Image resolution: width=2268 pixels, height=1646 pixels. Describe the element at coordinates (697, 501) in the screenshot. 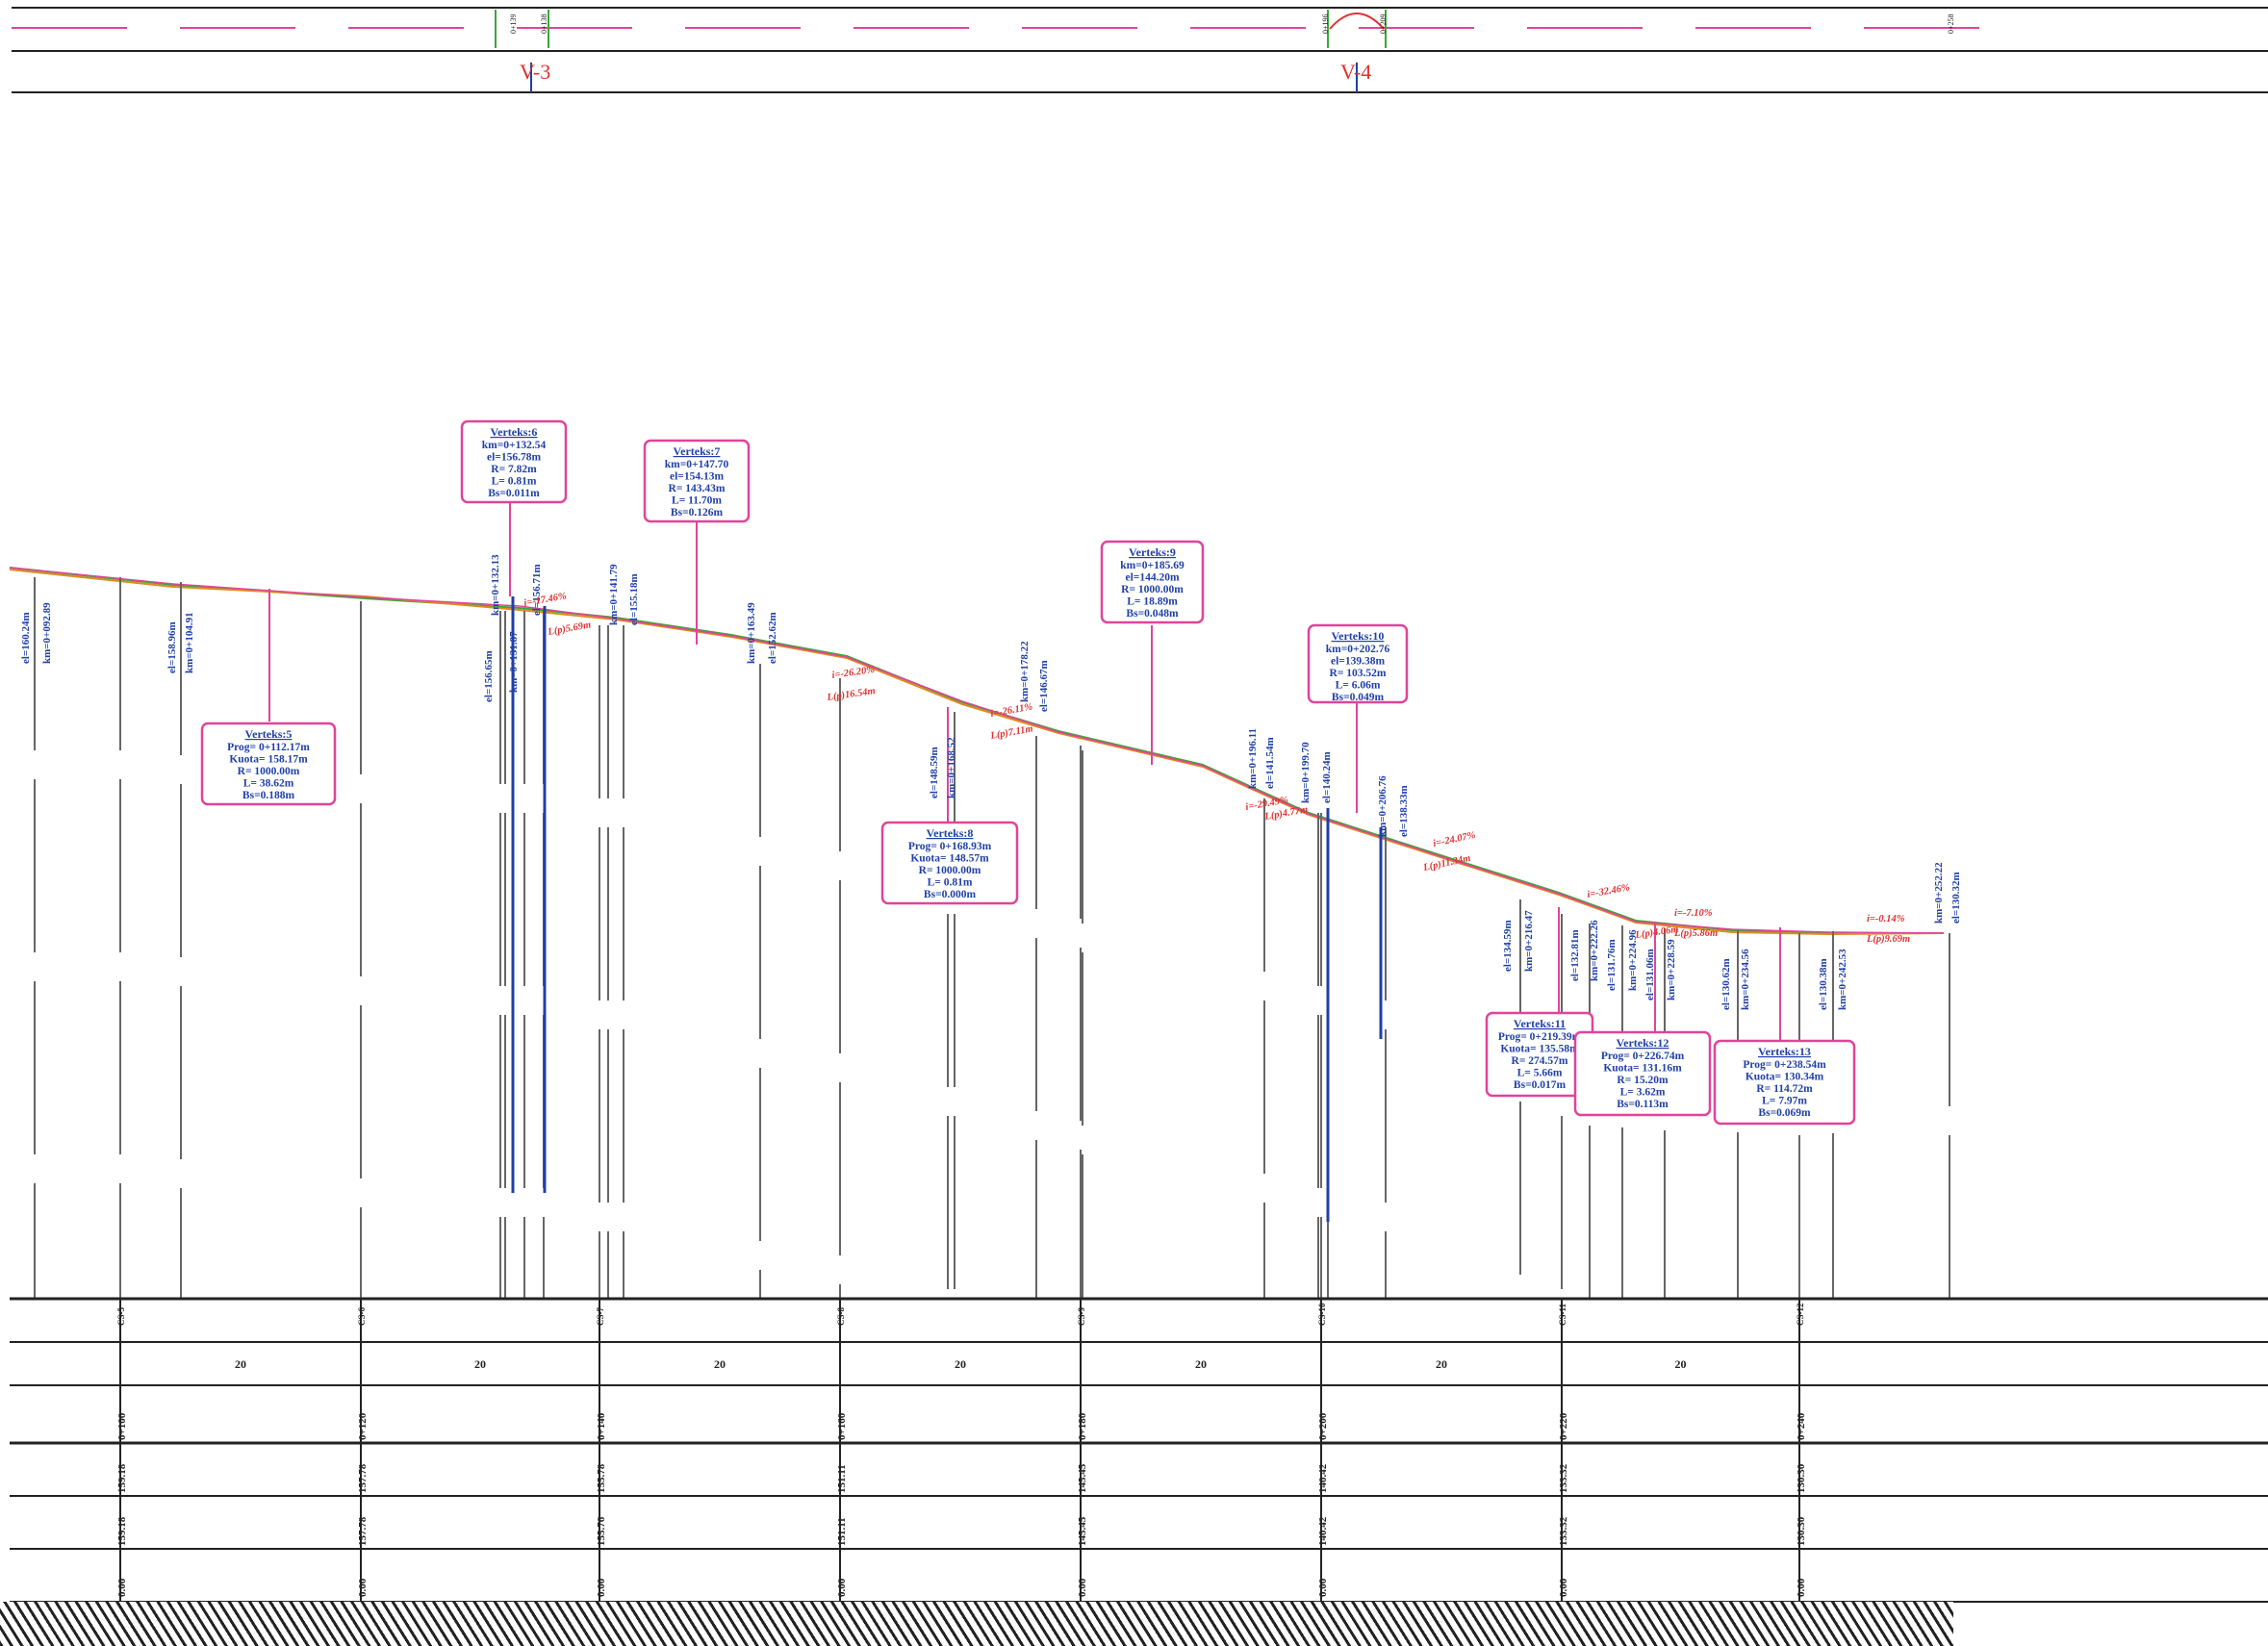

I see `vertex-box-line: L= 11.70m` at that location.